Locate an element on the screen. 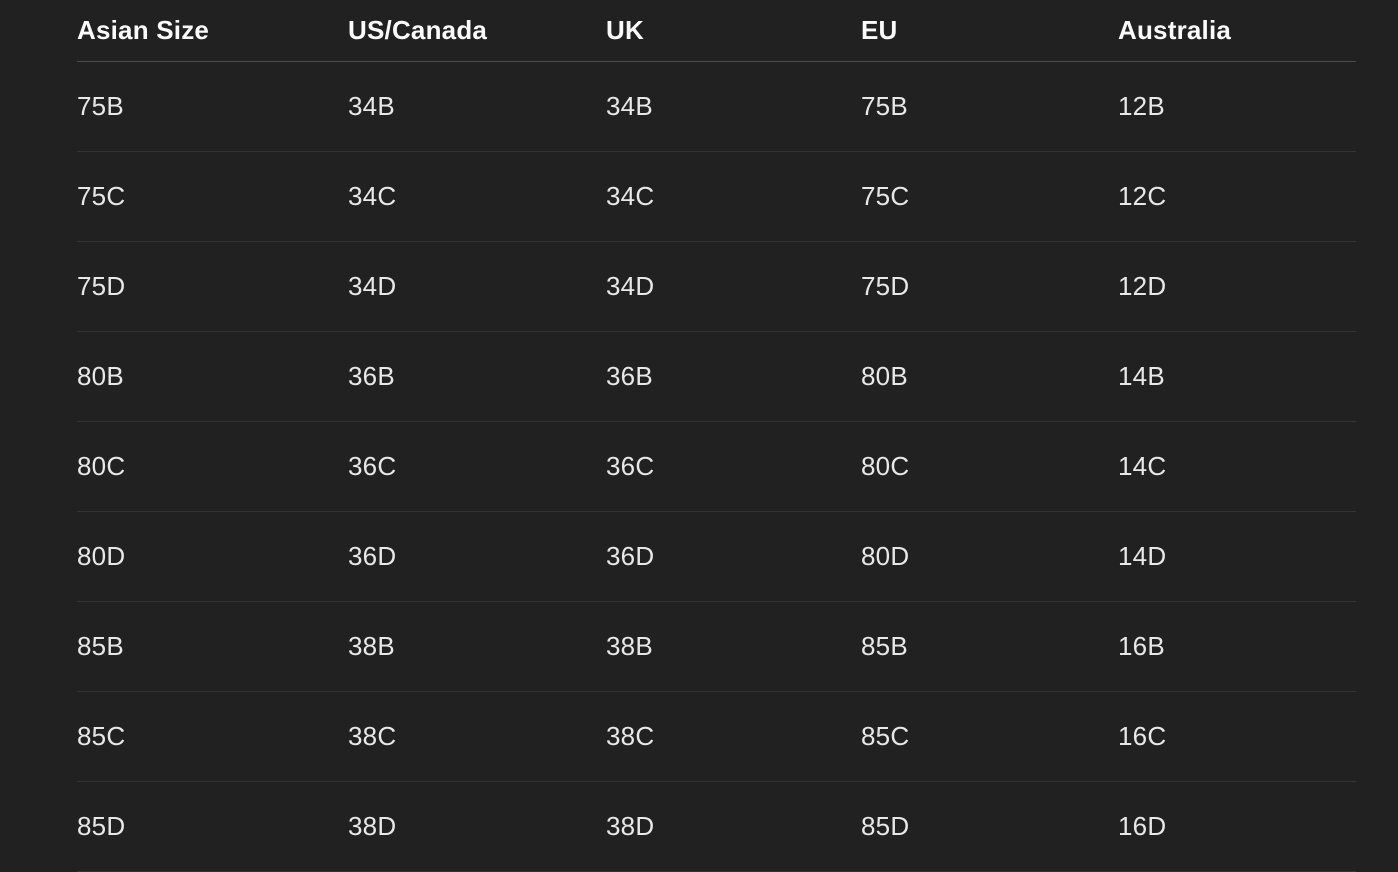 The image size is (1398, 872). table-cell: 12C is located at coordinates (1237, 196).